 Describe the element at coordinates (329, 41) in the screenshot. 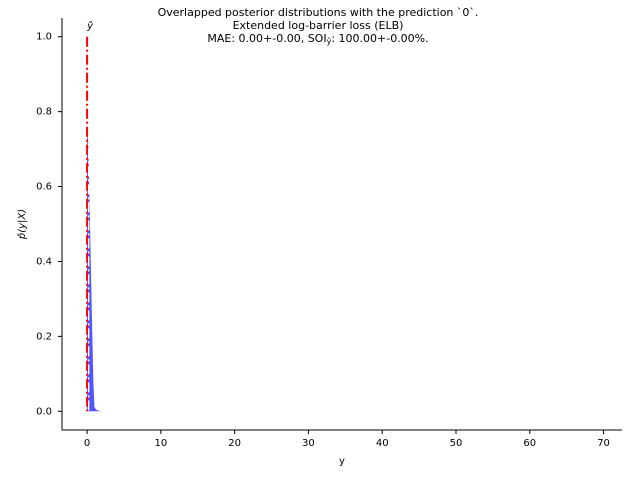

I see `title-subscript: ŷ` at that location.